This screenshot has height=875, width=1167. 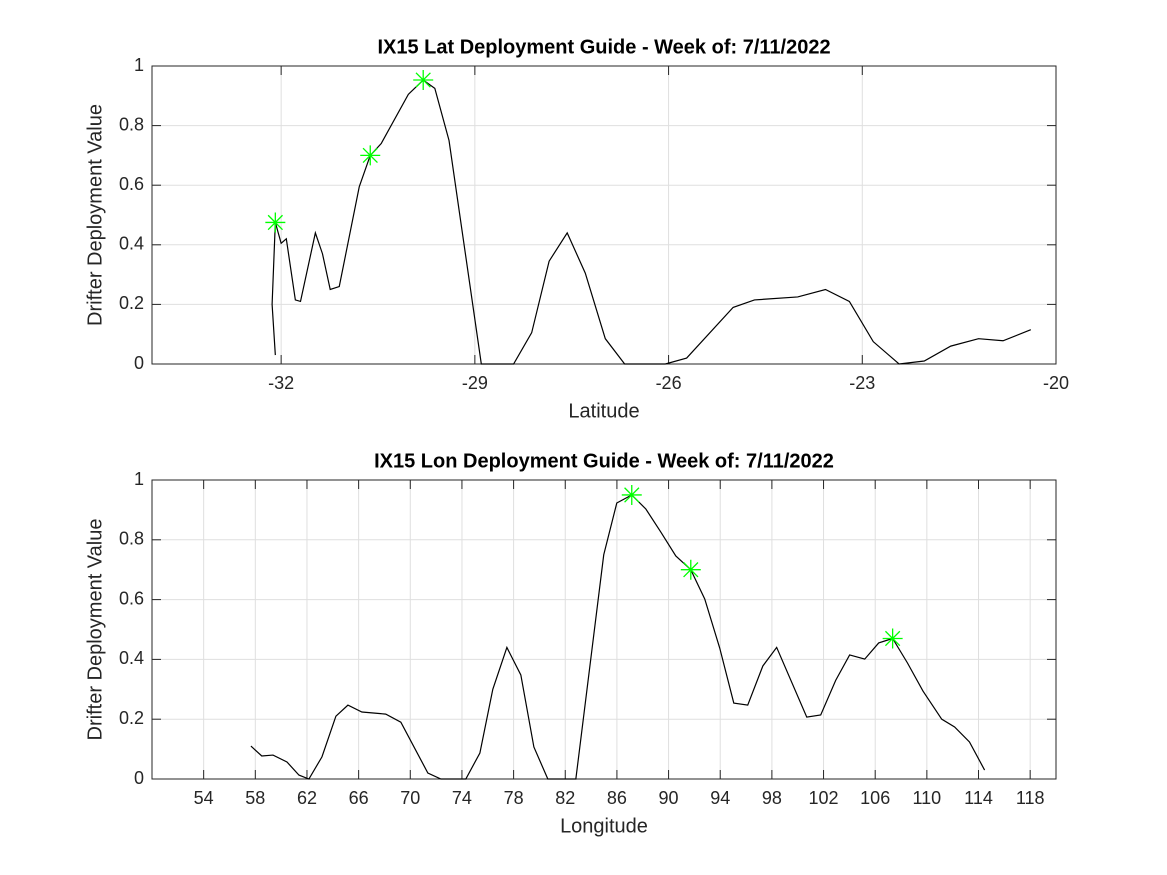 What do you see at coordinates (824, 798) in the screenshot?
I see `x-tick-label: 102` at bounding box center [824, 798].